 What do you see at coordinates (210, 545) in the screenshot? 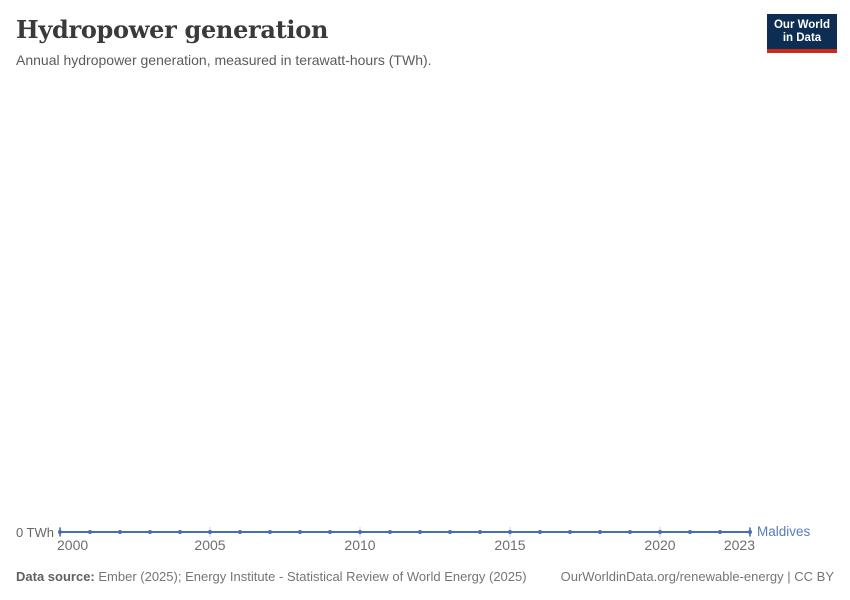
I see `x-axis-tick-2005: 2005` at bounding box center [210, 545].